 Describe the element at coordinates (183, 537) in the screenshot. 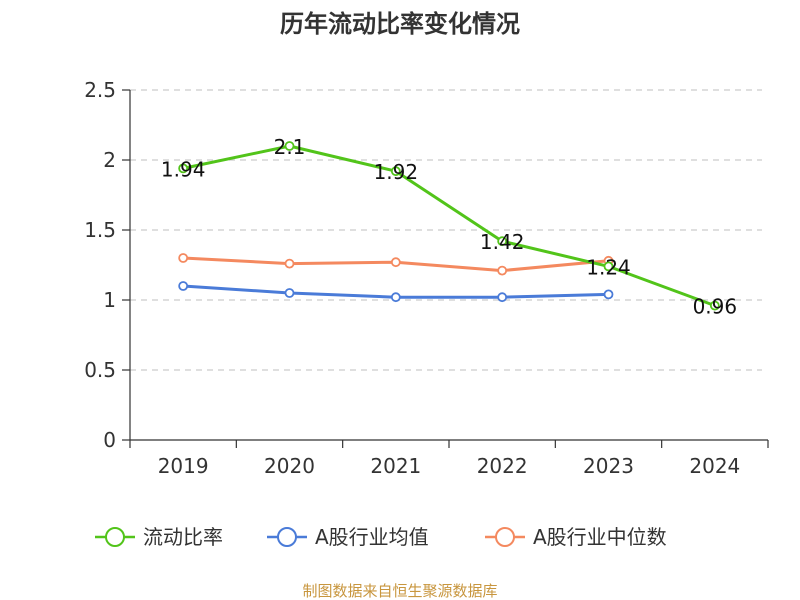

I see `legend-label: 流动比率` at that location.